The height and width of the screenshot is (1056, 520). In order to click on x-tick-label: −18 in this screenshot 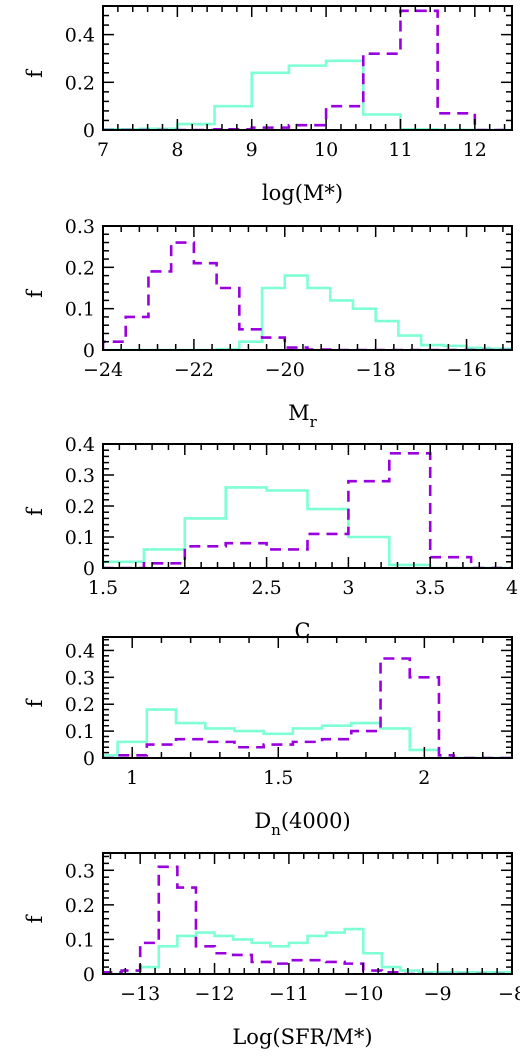, I will do `click(376, 370)`.